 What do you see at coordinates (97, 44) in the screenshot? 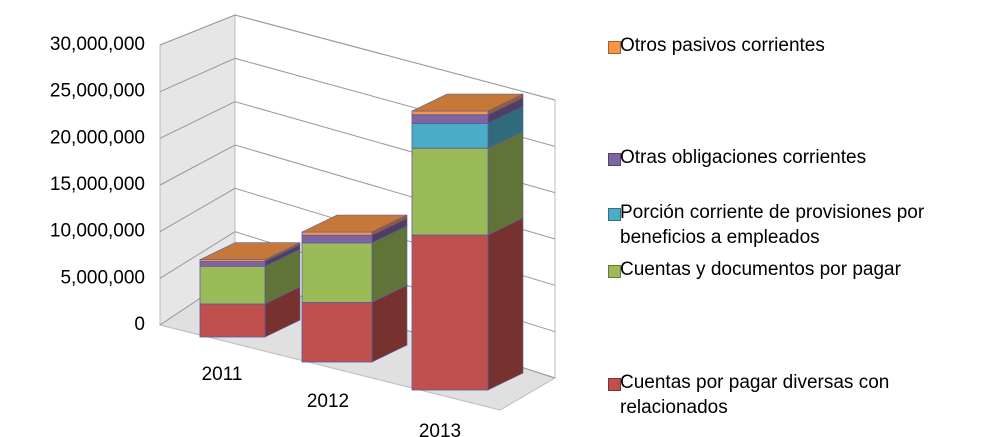
I see `y-tick-label: 30,000,000` at bounding box center [97, 44].